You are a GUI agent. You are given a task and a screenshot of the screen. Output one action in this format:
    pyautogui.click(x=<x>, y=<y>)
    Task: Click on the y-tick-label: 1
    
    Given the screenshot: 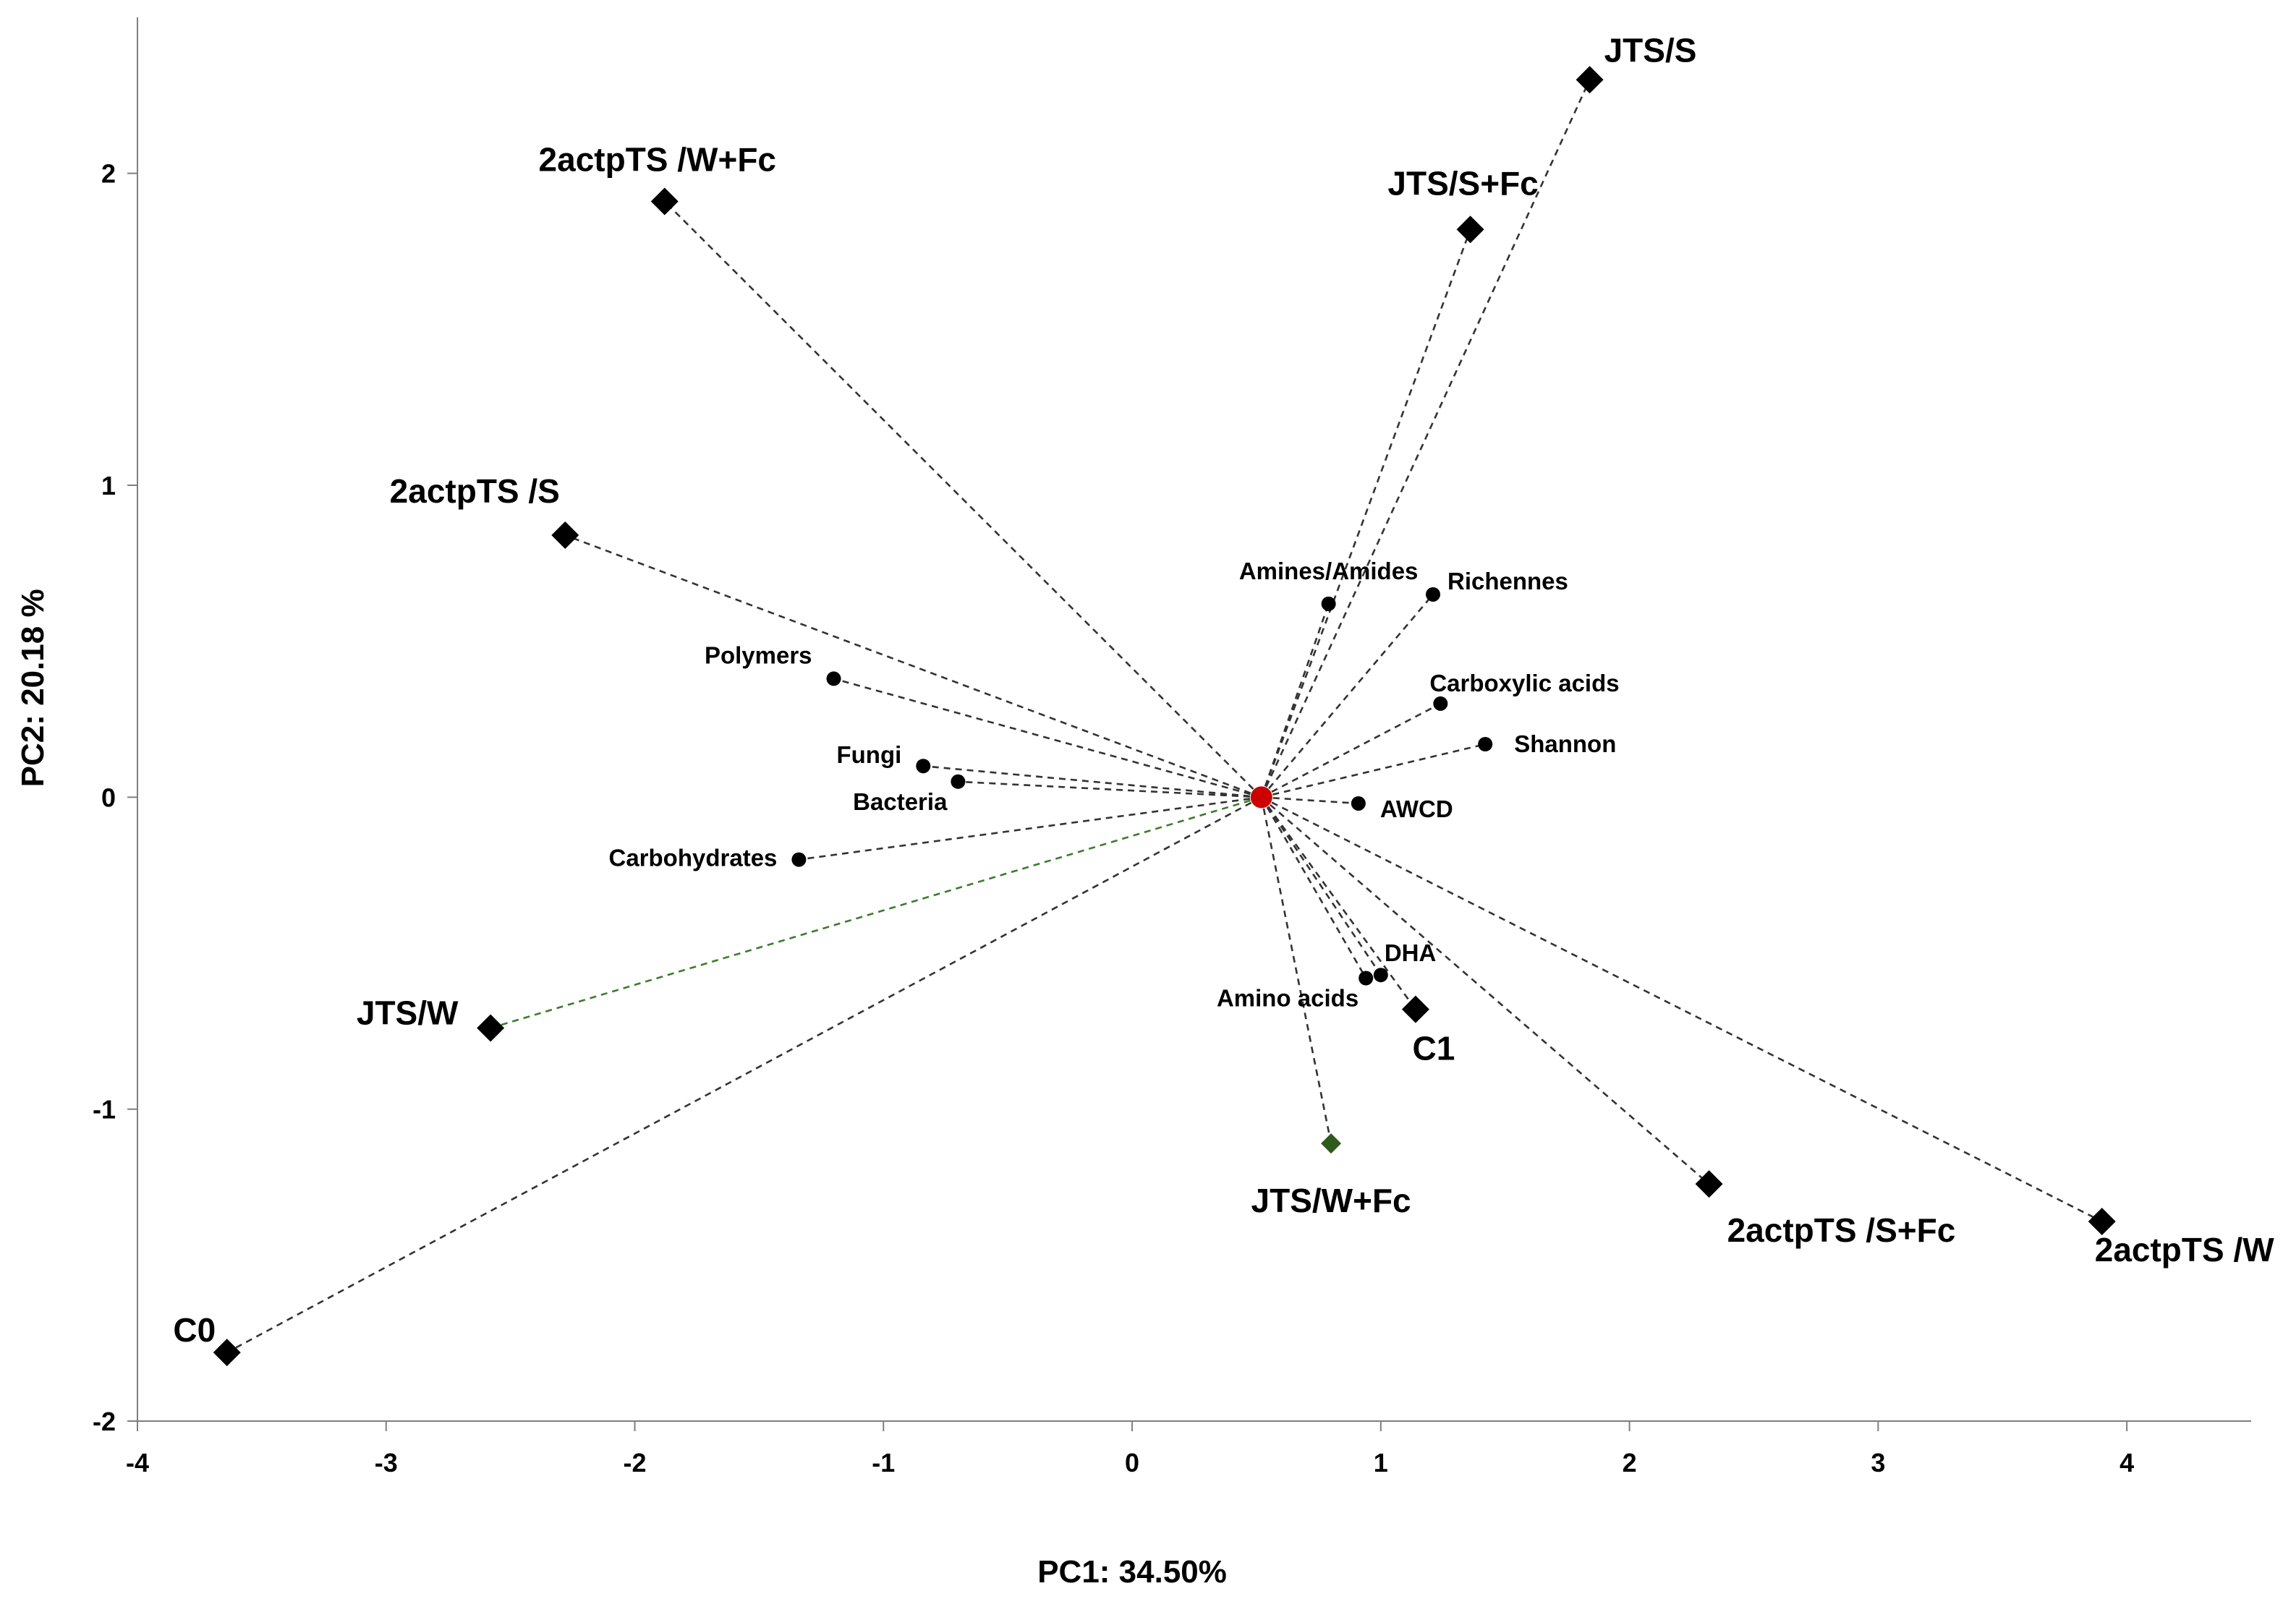 What is the action you would take?
    pyautogui.click(x=108, y=485)
    